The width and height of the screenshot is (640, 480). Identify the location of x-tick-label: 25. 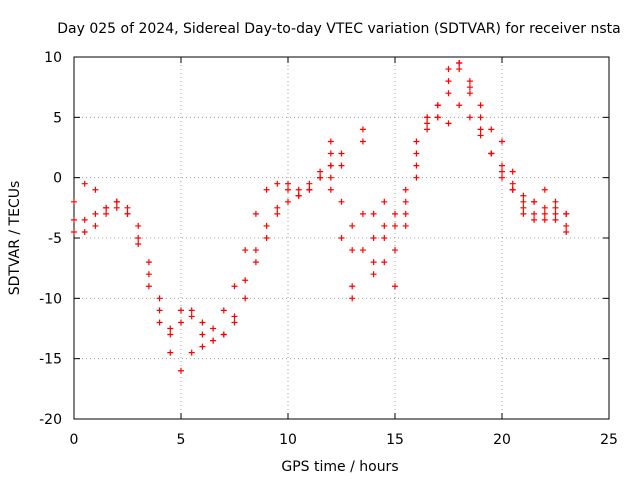
(609, 440).